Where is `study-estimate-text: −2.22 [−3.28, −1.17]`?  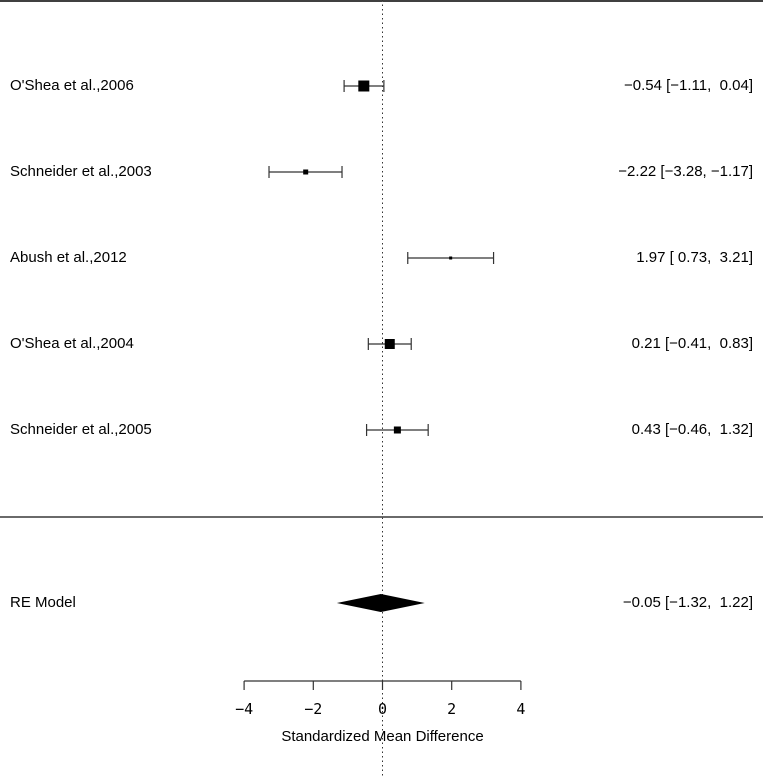 study-estimate-text: −2.22 [−3.28, −1.17] is located at coordinates (685, 171).